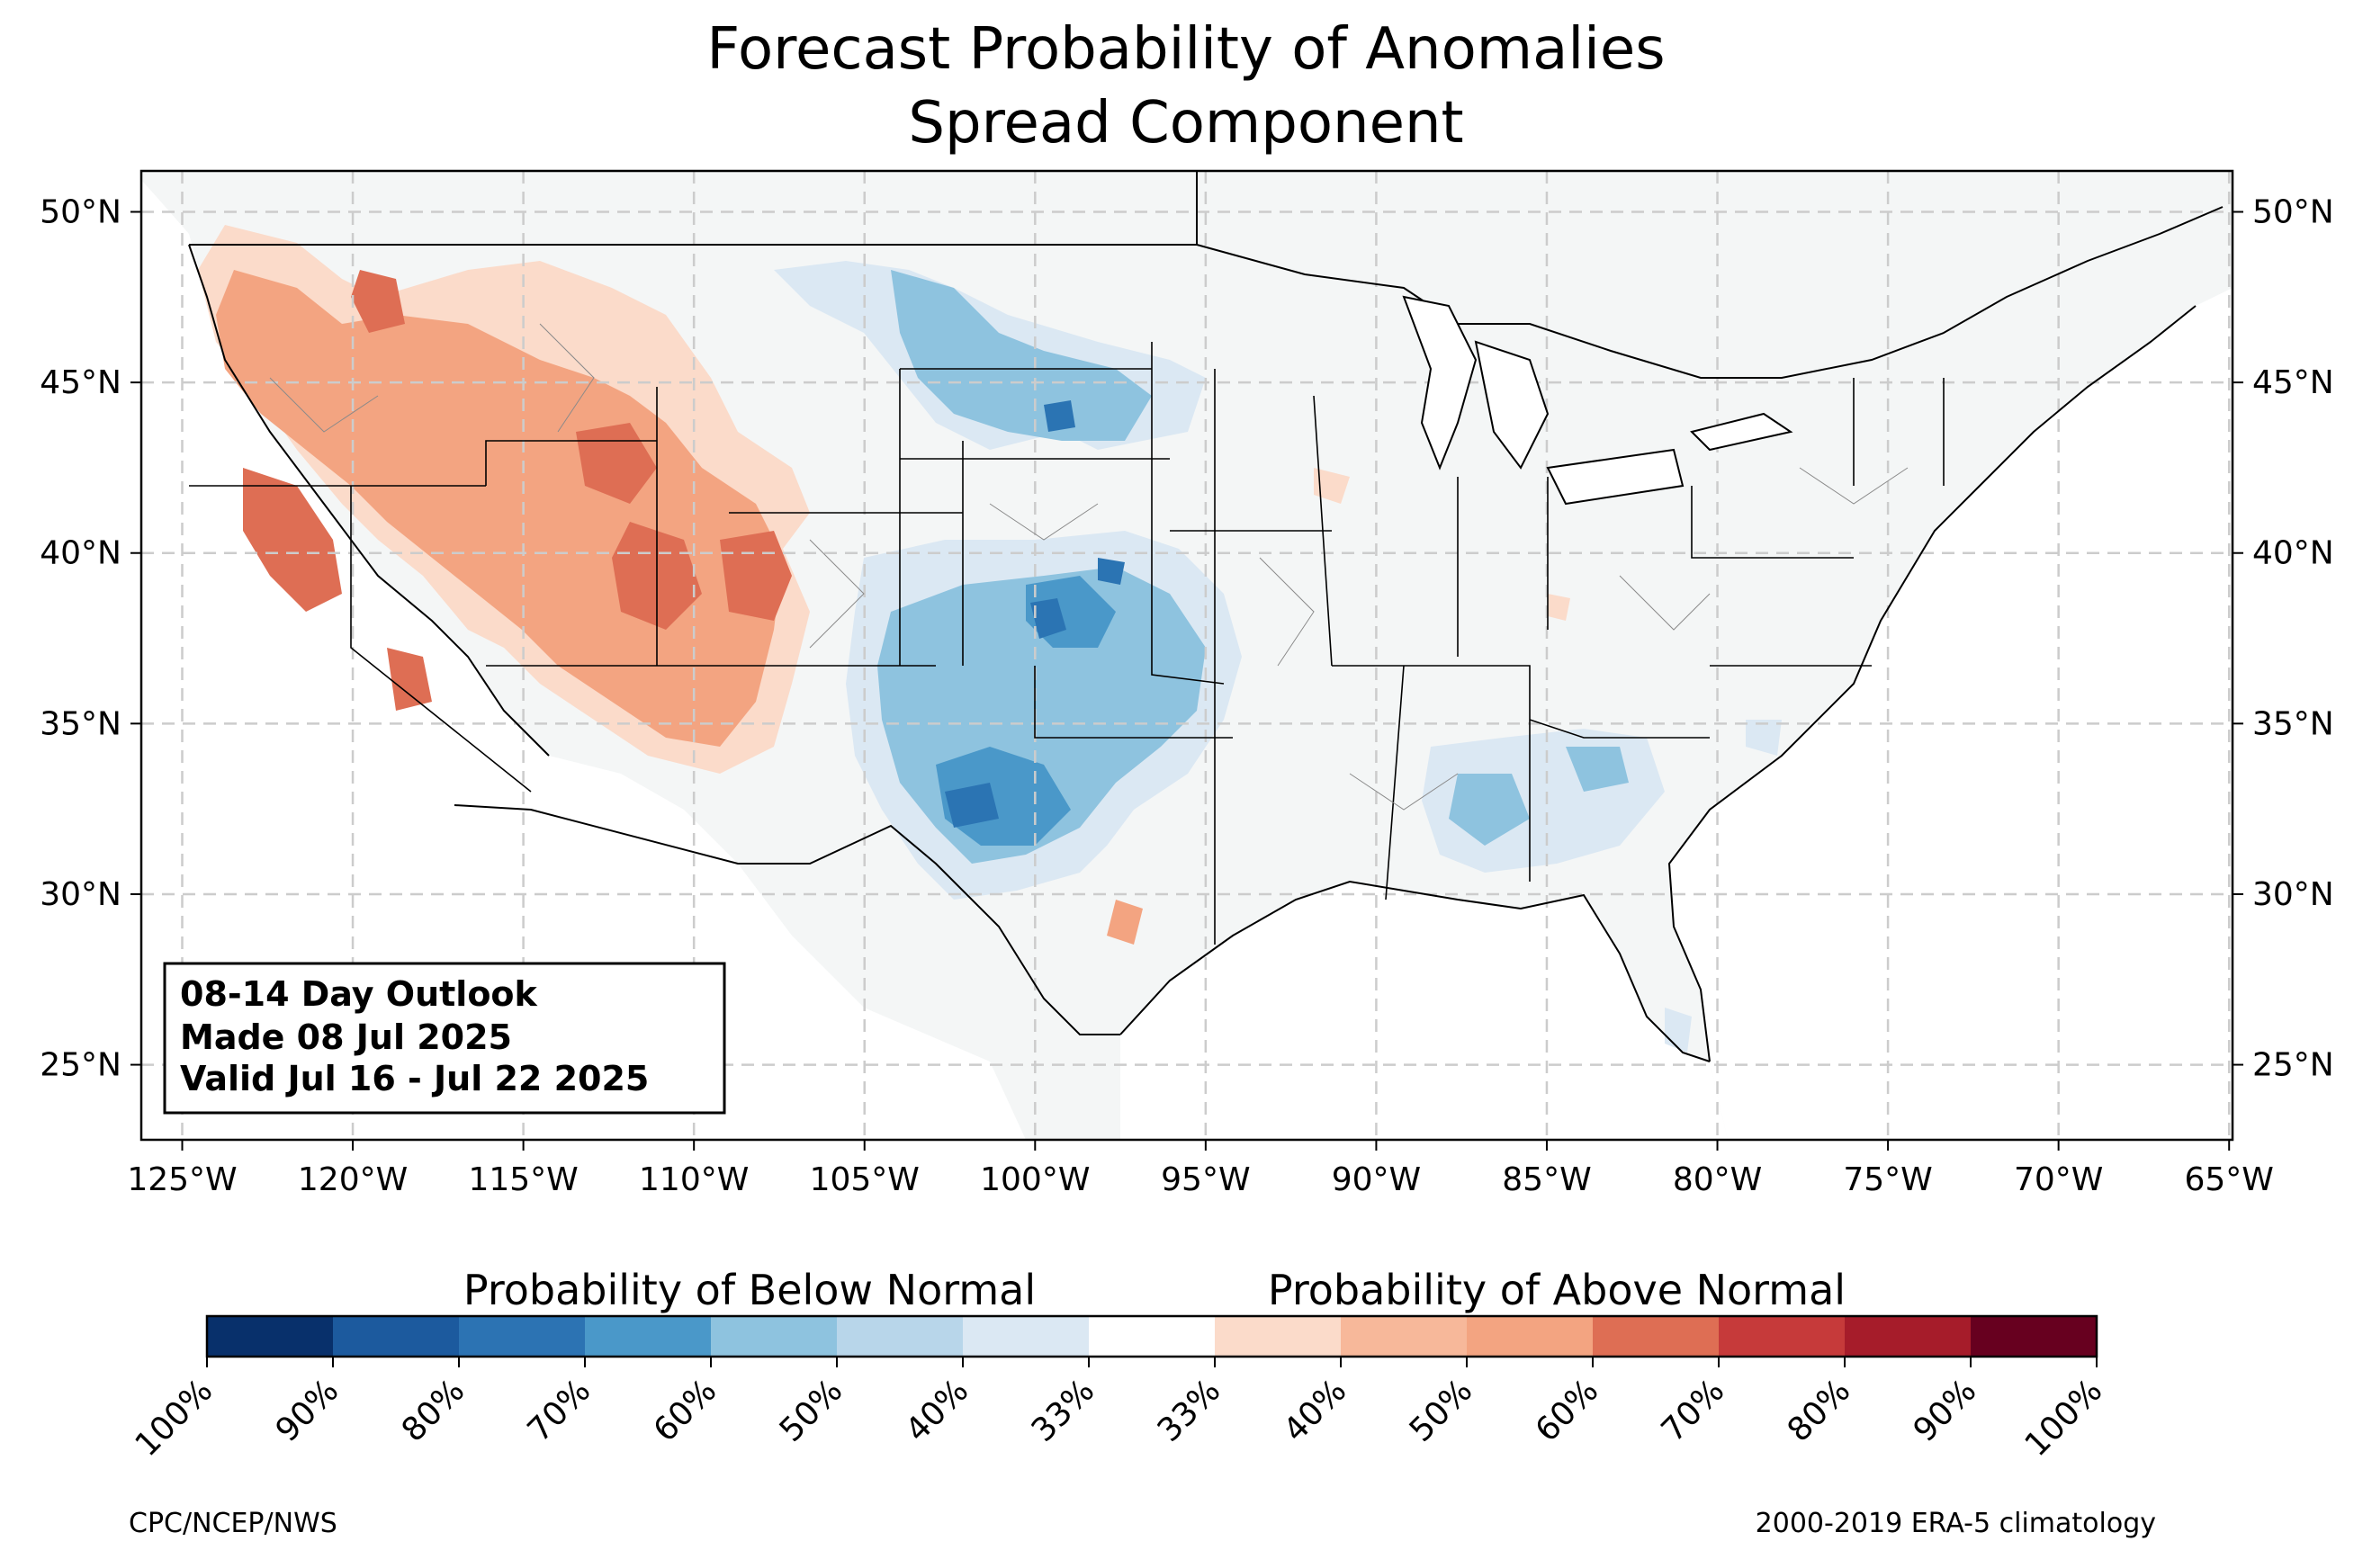 Image resolution: width=2372 pixels, height=1568 pixels. Describe the element at coordinates (2293, 212) in the screenshot. I see `latitude-label-right: 50°N` at that location.